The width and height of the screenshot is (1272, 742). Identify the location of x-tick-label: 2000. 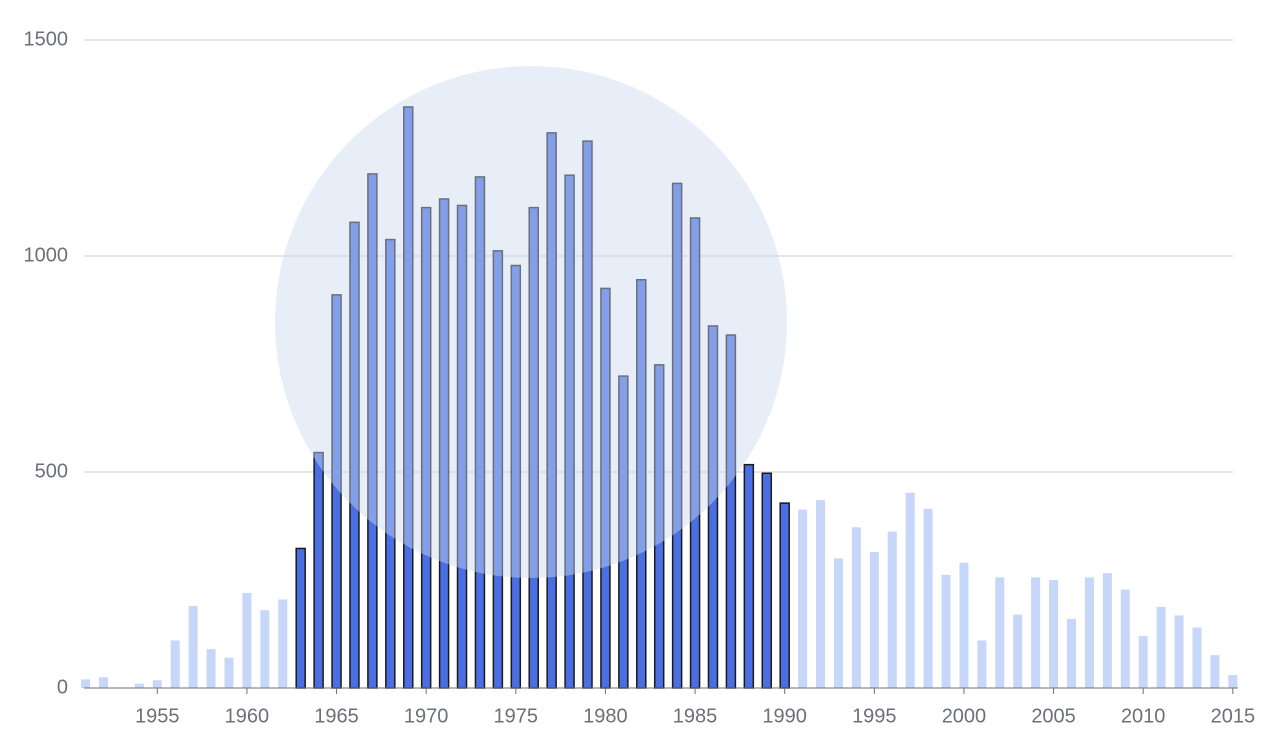
(964, 716).